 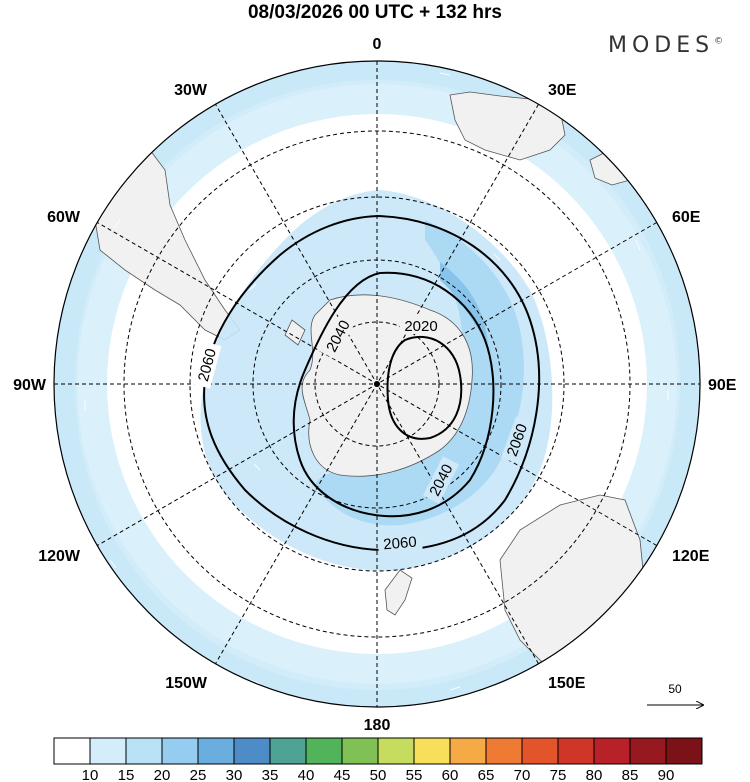 What do you see at coordinates (30, 385) in the screenshot?
I see `lon-label-90w: 90W` at bounding box center [30, 385].